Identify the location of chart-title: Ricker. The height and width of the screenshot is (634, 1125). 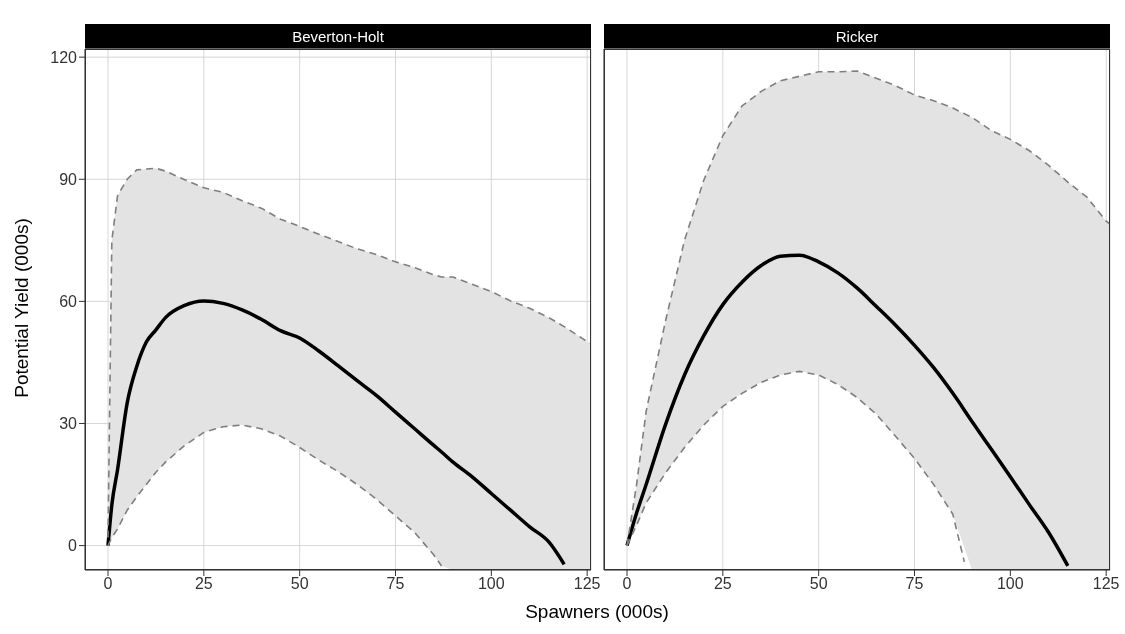
(857, 36).